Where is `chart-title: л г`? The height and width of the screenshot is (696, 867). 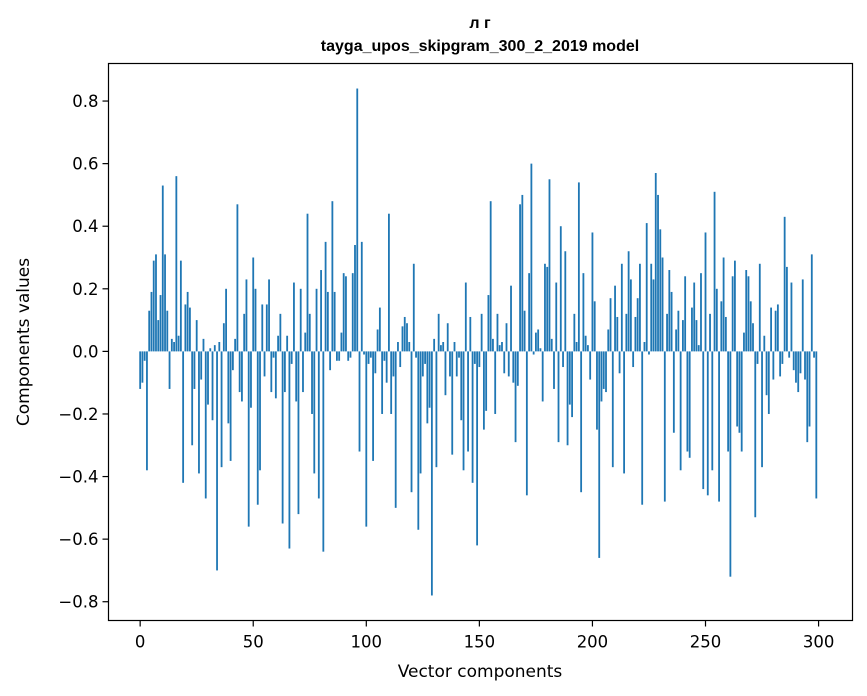 chart-title: л г is located at coordinates (480, 23).